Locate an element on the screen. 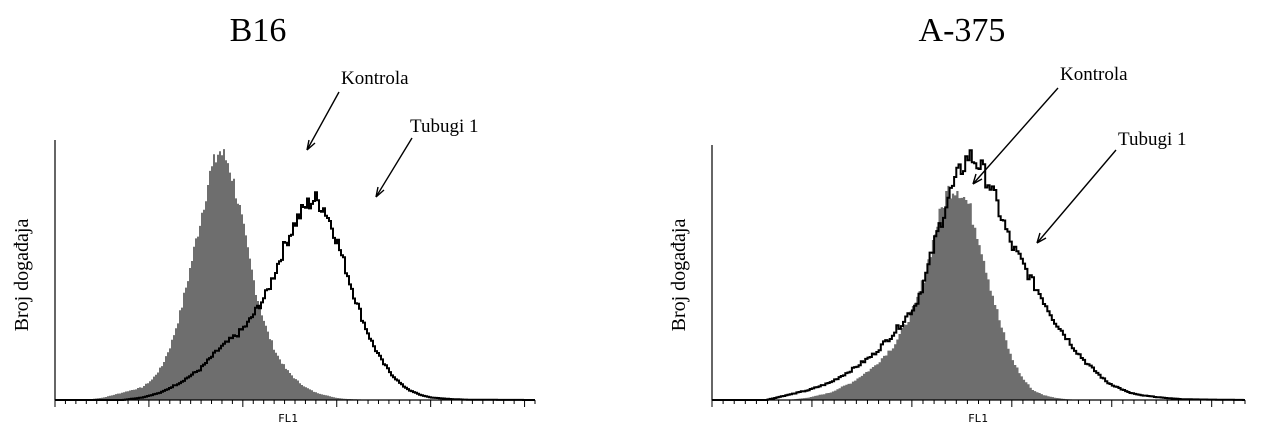  chart-title: A-375 is located at coordinates (962, 30).